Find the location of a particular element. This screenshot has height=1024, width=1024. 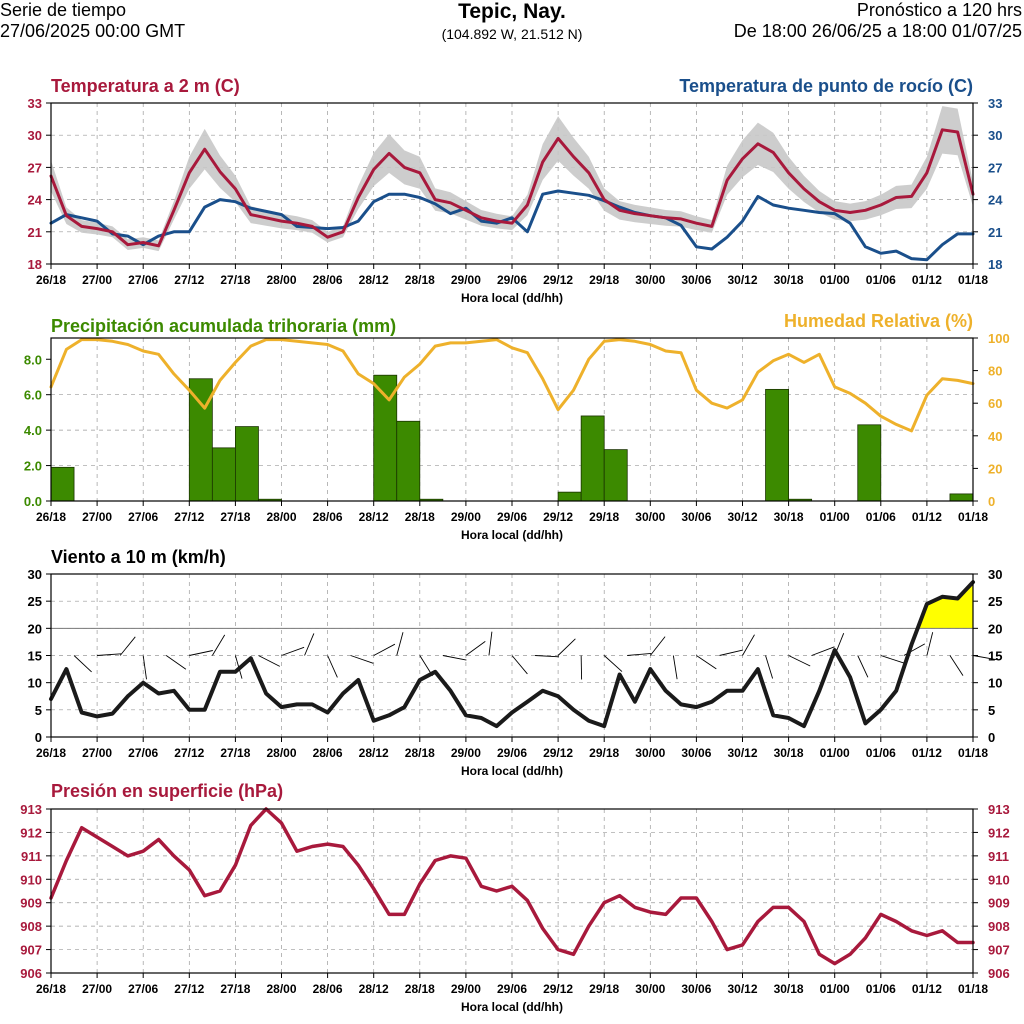

wind-speed-line is located at coordinates (512, 654).